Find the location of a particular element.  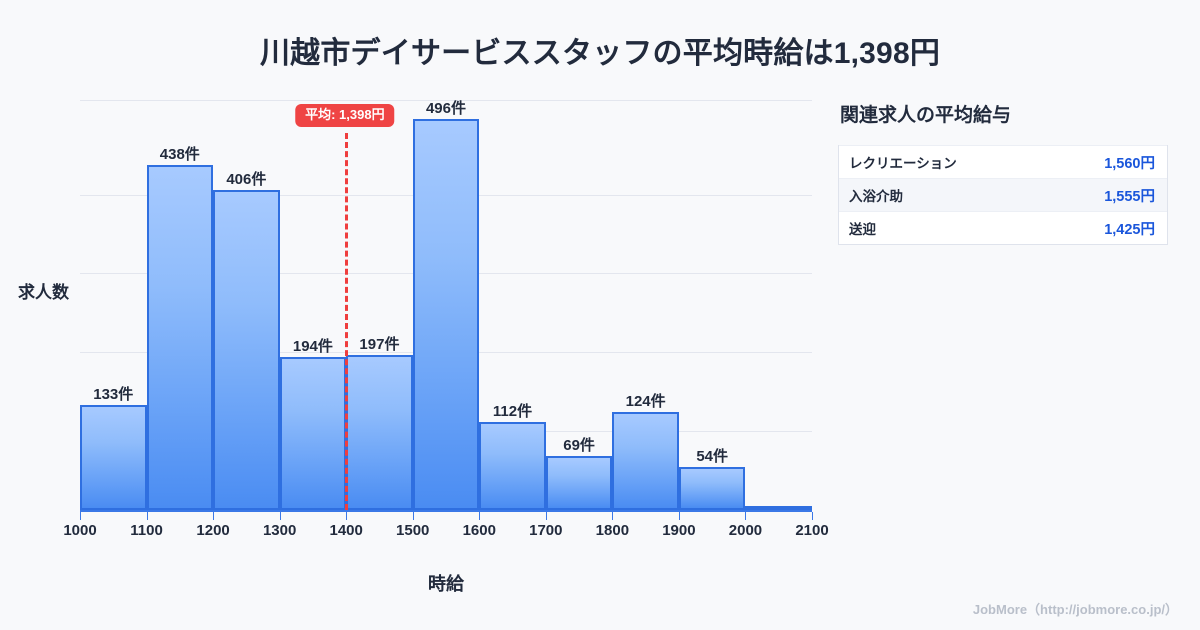

bar-value-label: 54件 is located at coordinates (712, 457).